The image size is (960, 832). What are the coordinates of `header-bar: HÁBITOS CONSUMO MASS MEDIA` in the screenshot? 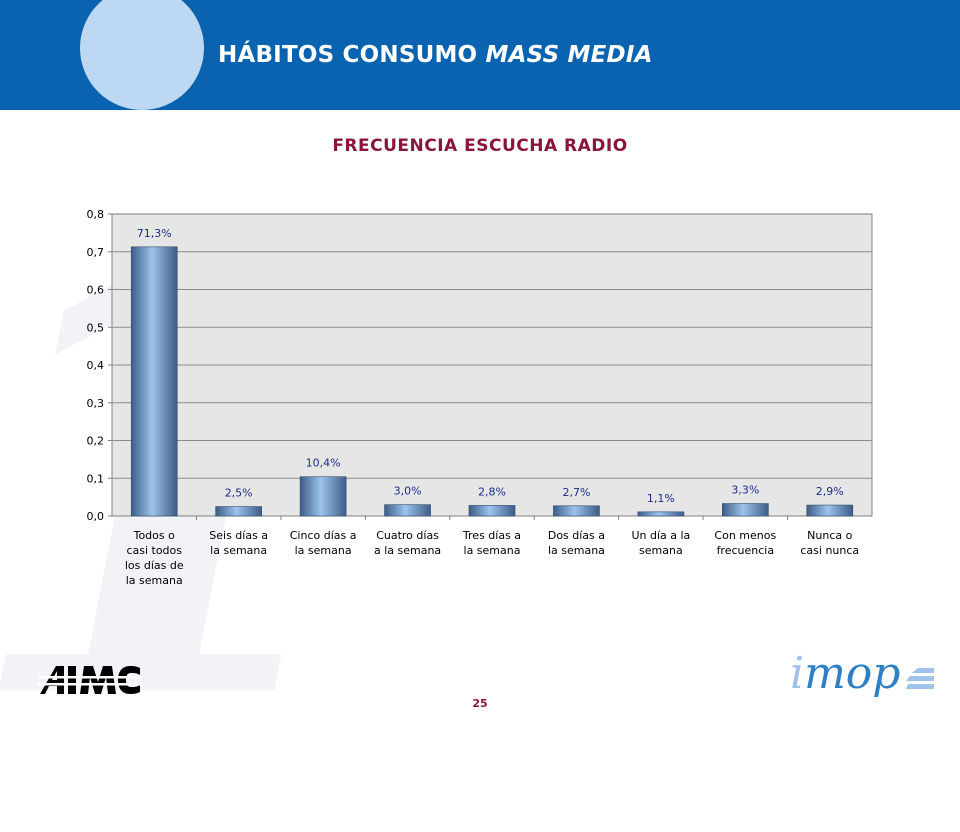 It's located at (480, 55).